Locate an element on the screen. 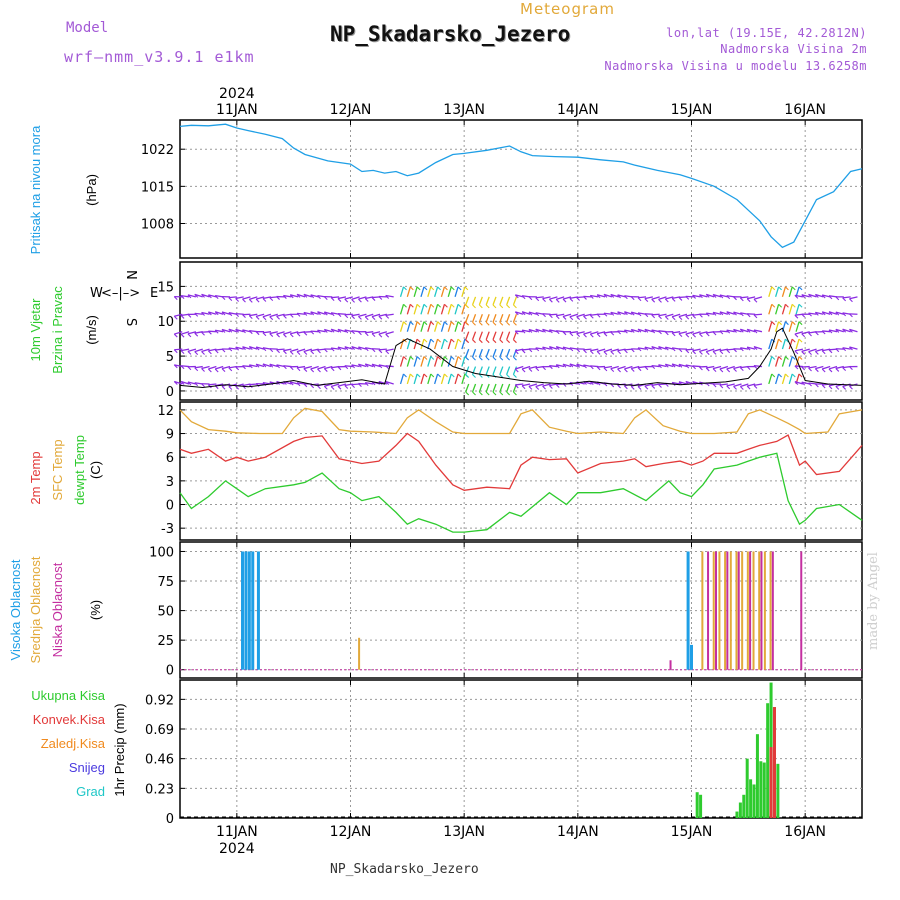 The image size is (900, 900). precip-legend-item: Zaledj.Kisa is located at coordinates (73, 743).